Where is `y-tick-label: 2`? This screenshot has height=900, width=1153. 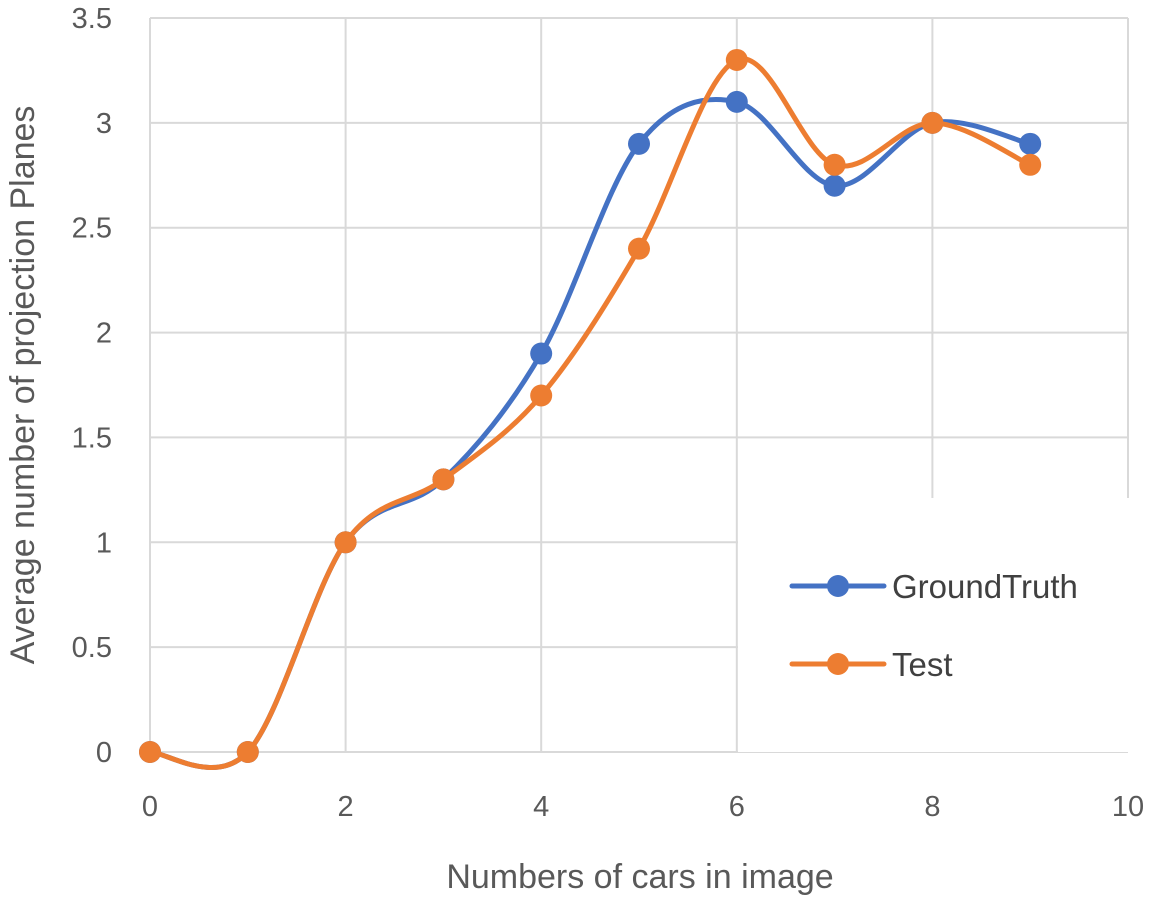 y-tick-label: 2 is located at coordinates (104, 334).